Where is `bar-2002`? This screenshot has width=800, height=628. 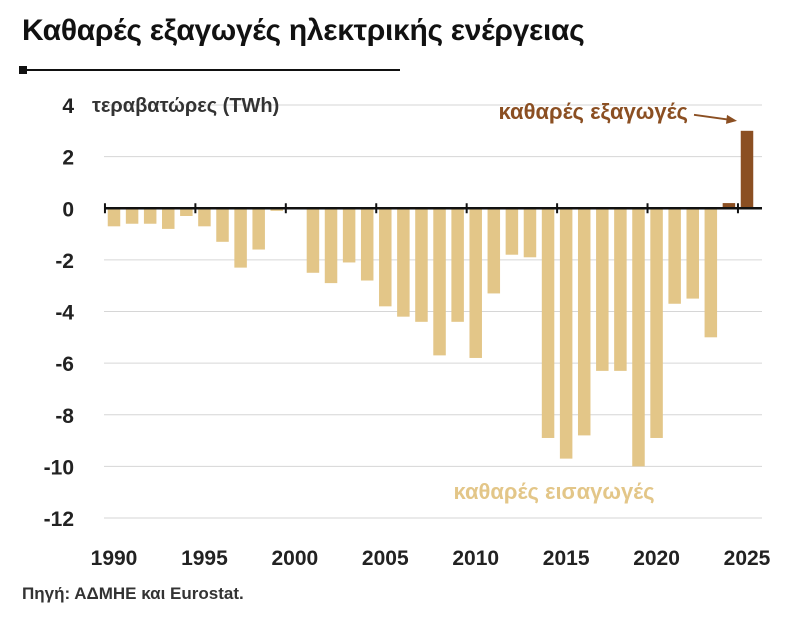
bar-2002 is located at coordinates (331, 246).